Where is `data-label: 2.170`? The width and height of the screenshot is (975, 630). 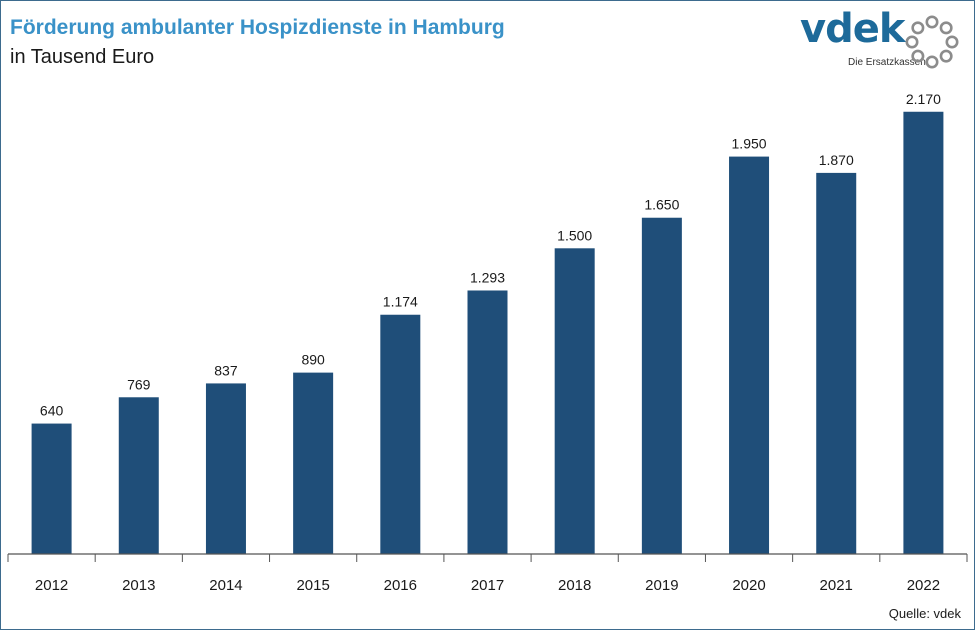 data-label: 2.170 is located at coordinates (923, 99).